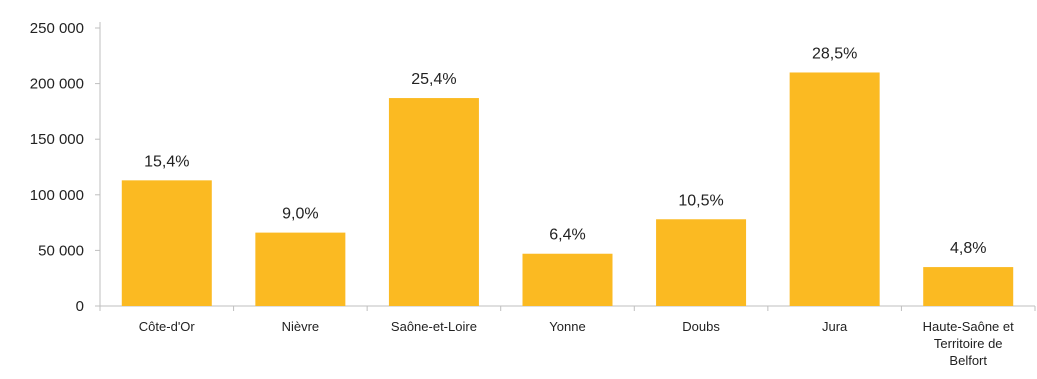 The image size is (1037, 379). Describe the element at coordinates (65, 167) in the screenshot. I see `y-axis: 0 50 000 100 000 150 000 200 000 250 000` at that location.